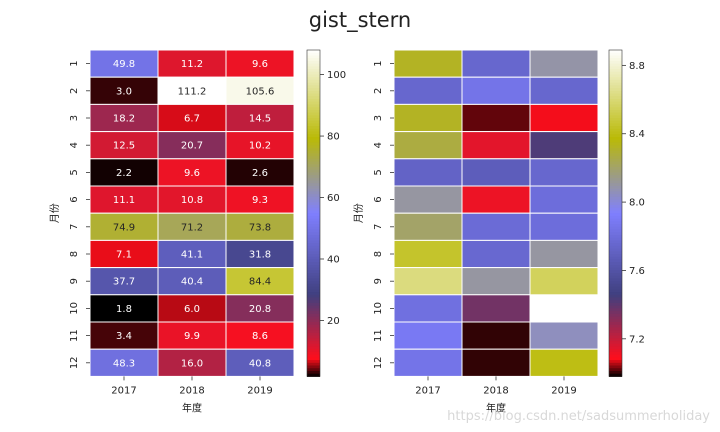 The width and height of the screenshot is (720, 432). I want to click on cell-value-label: 7.1, so click(124, 255).